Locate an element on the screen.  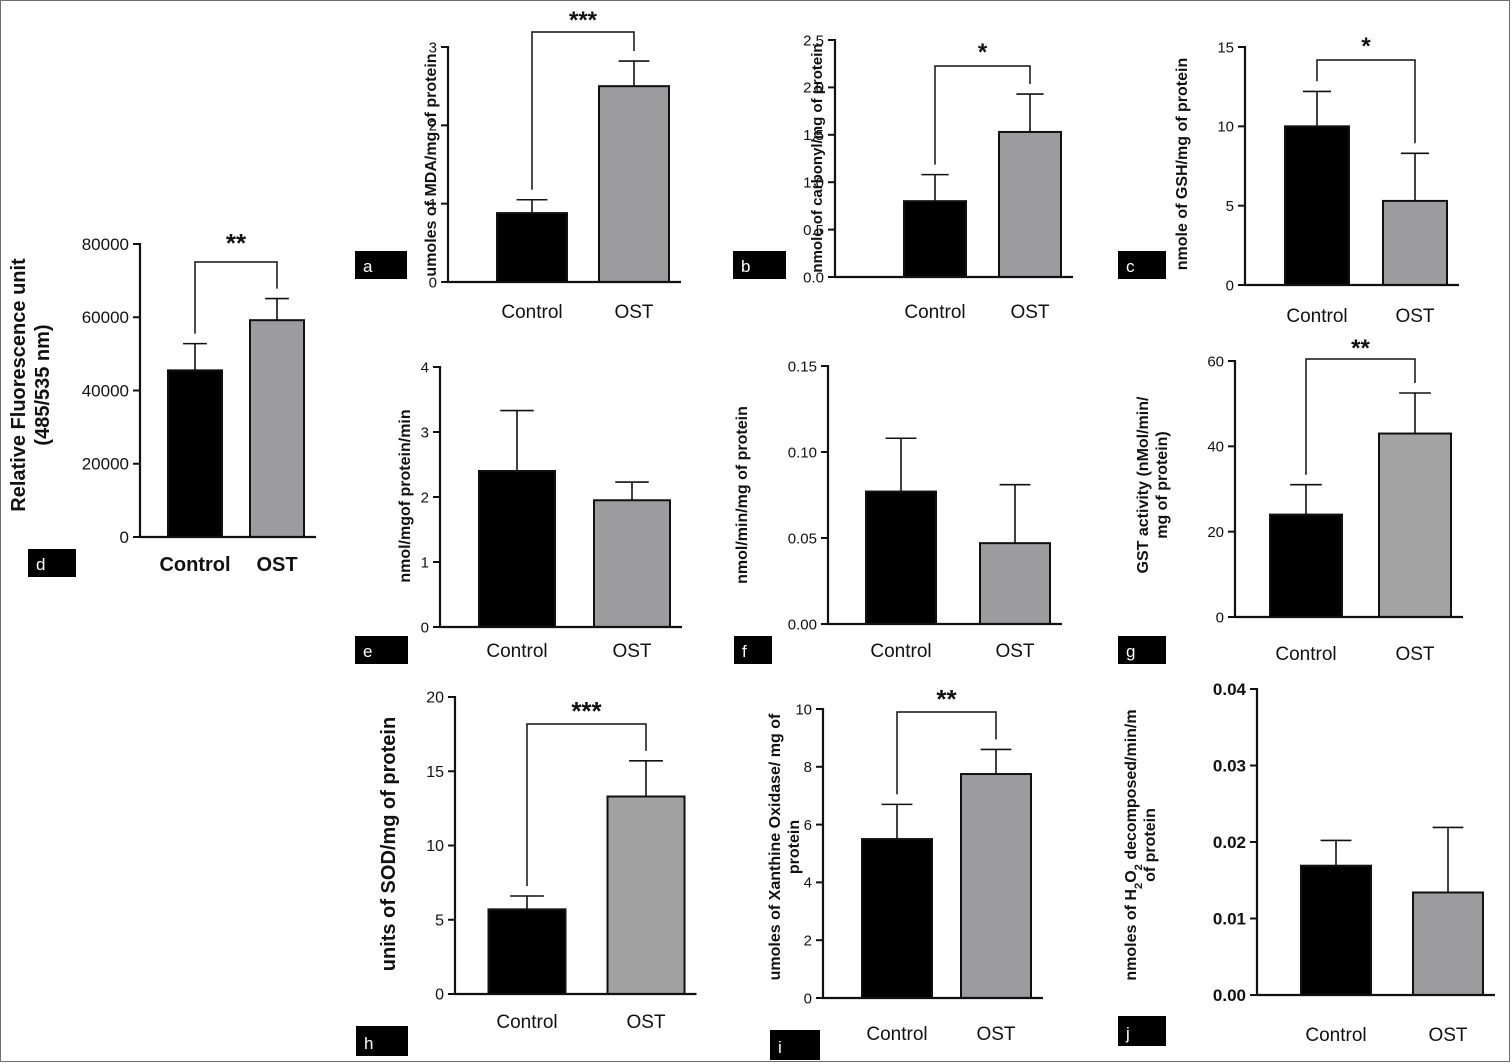
y-tick-label: 40 is located at coordinates (1215, 447).